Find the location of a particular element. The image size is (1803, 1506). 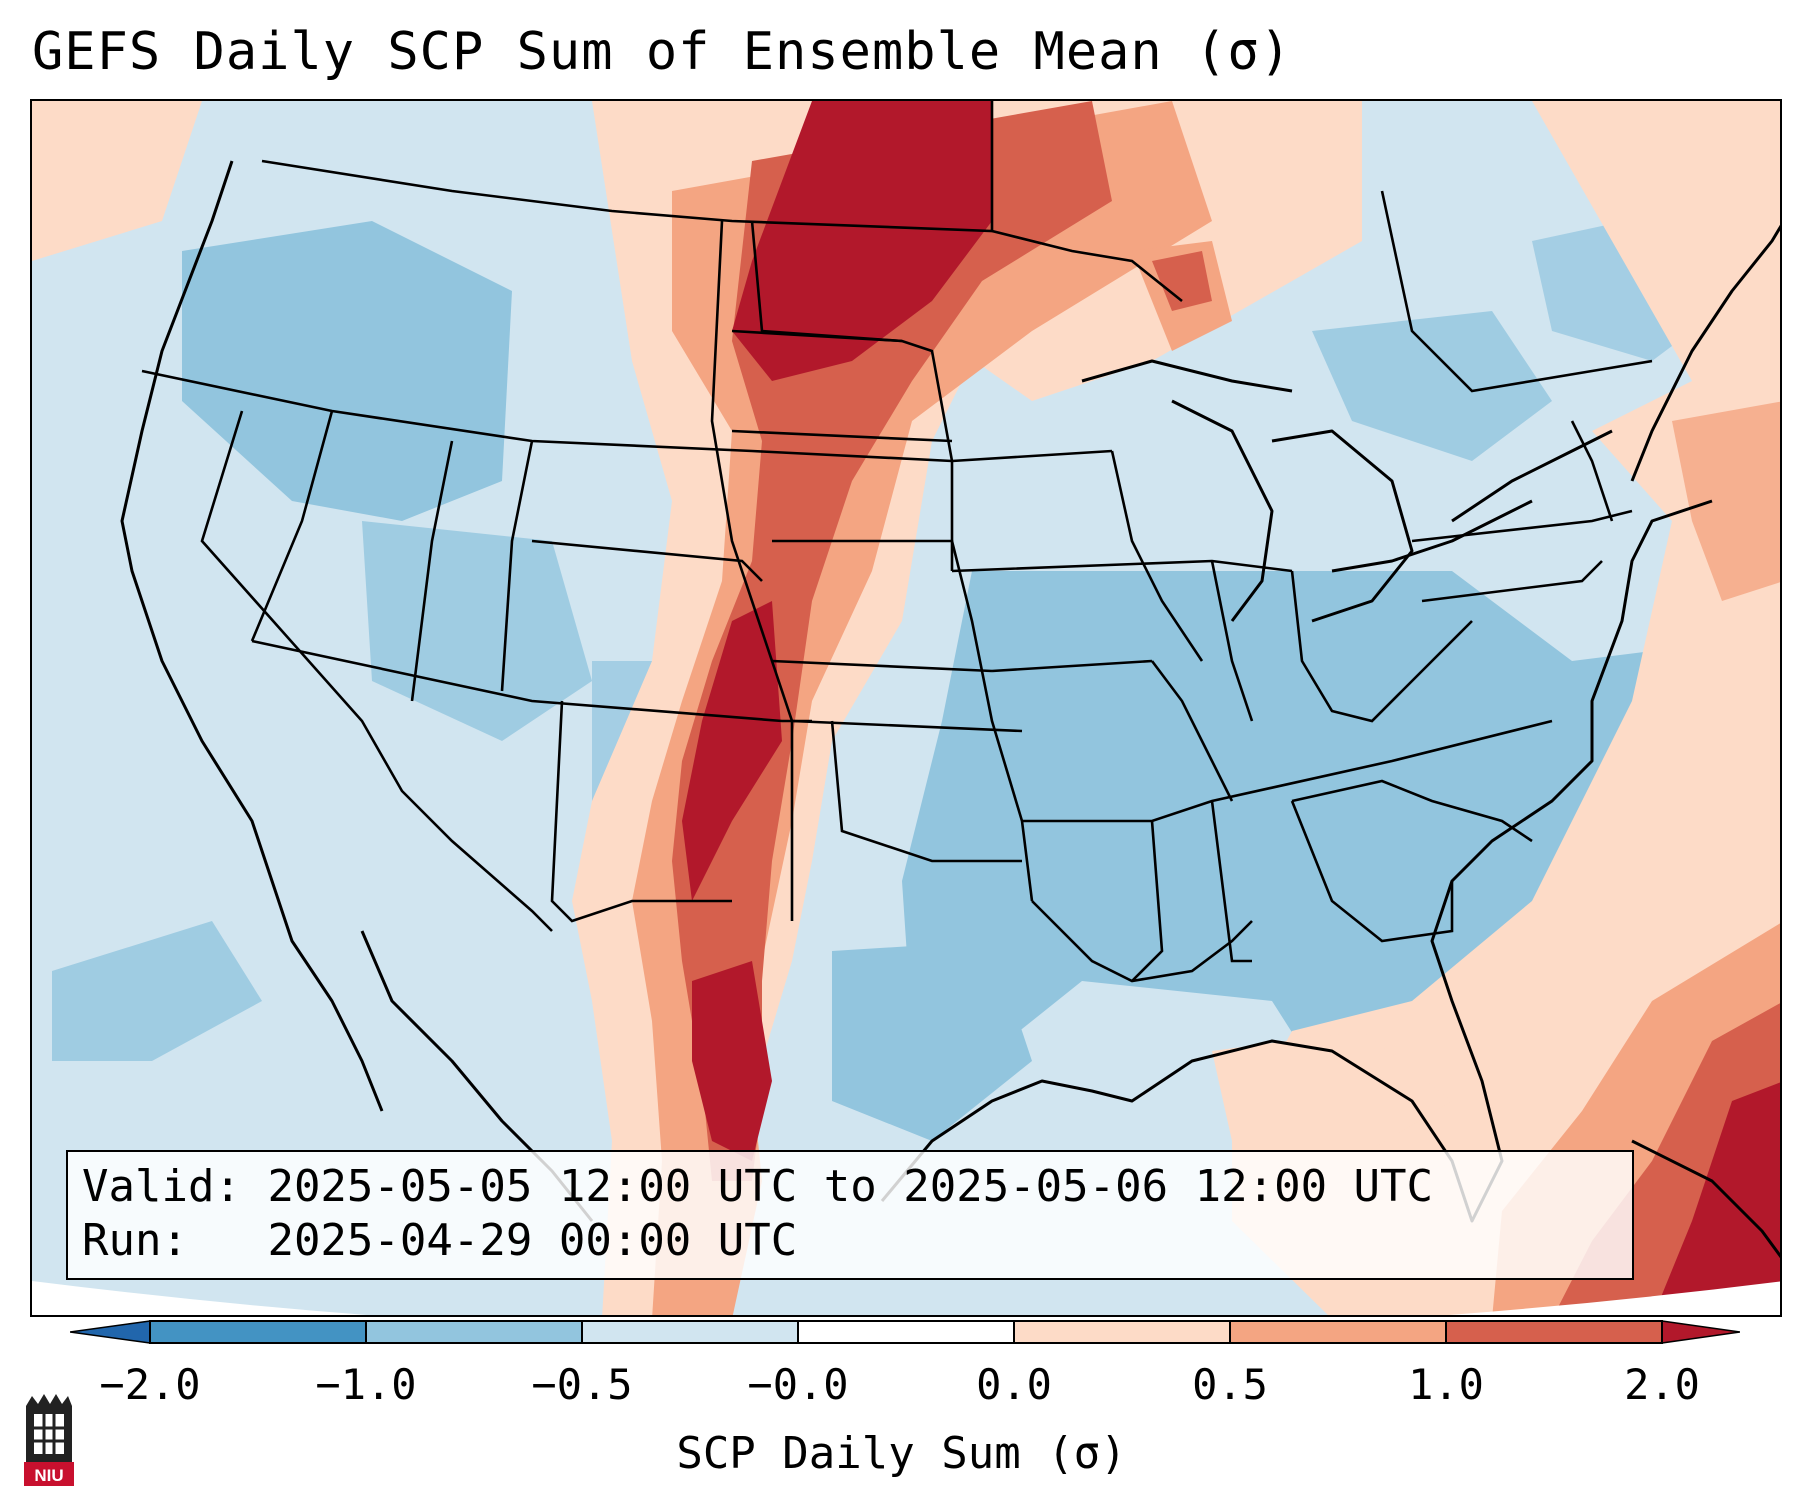

colorbar-tick: 0.5 is located at coordinates (1230, 1384).